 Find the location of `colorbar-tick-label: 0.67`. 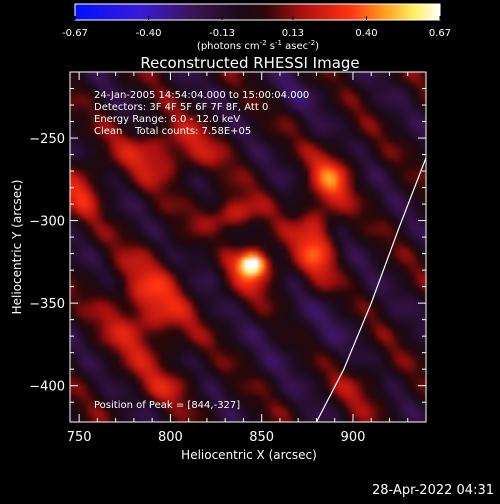

colorbar-tick-label: 0.67 is located at coordinates (440, 33).